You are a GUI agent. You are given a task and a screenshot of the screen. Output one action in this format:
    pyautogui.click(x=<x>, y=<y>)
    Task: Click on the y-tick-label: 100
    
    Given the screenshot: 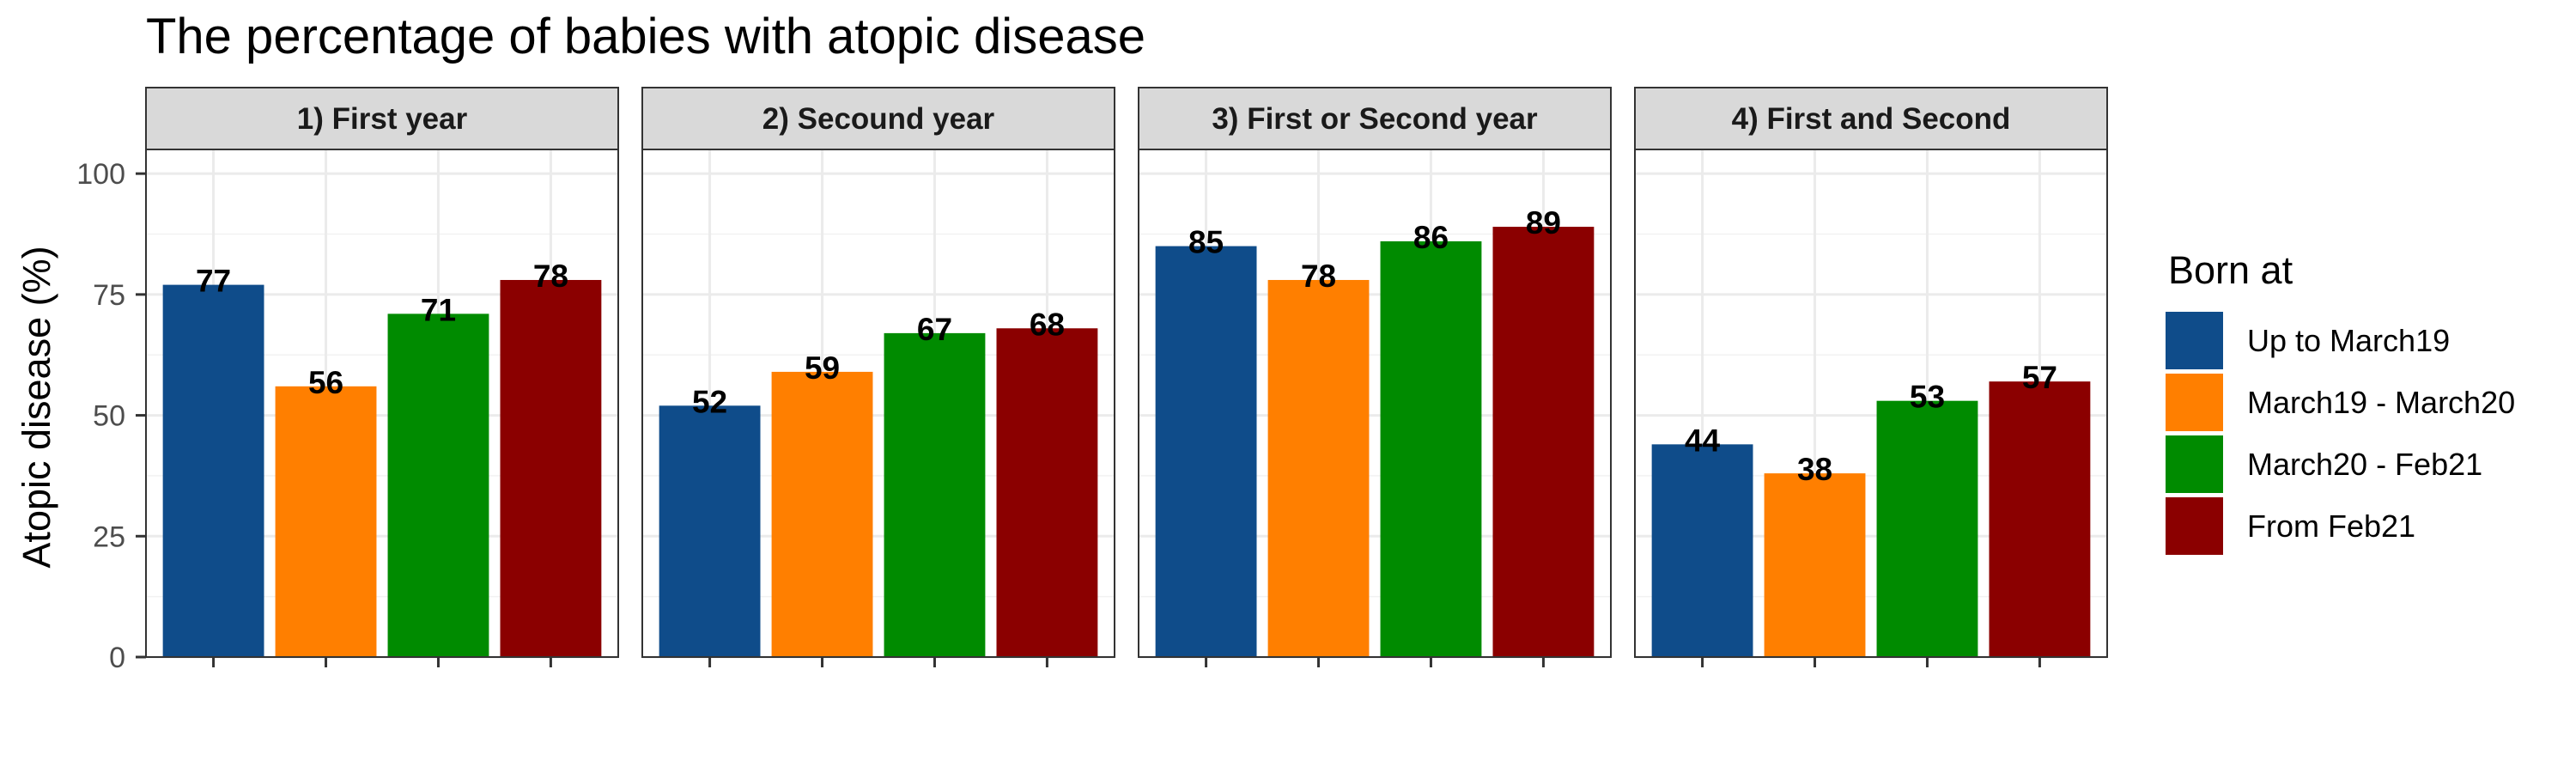 What is the action you would take?
    pyautogui.click(x=101, y=174)
    